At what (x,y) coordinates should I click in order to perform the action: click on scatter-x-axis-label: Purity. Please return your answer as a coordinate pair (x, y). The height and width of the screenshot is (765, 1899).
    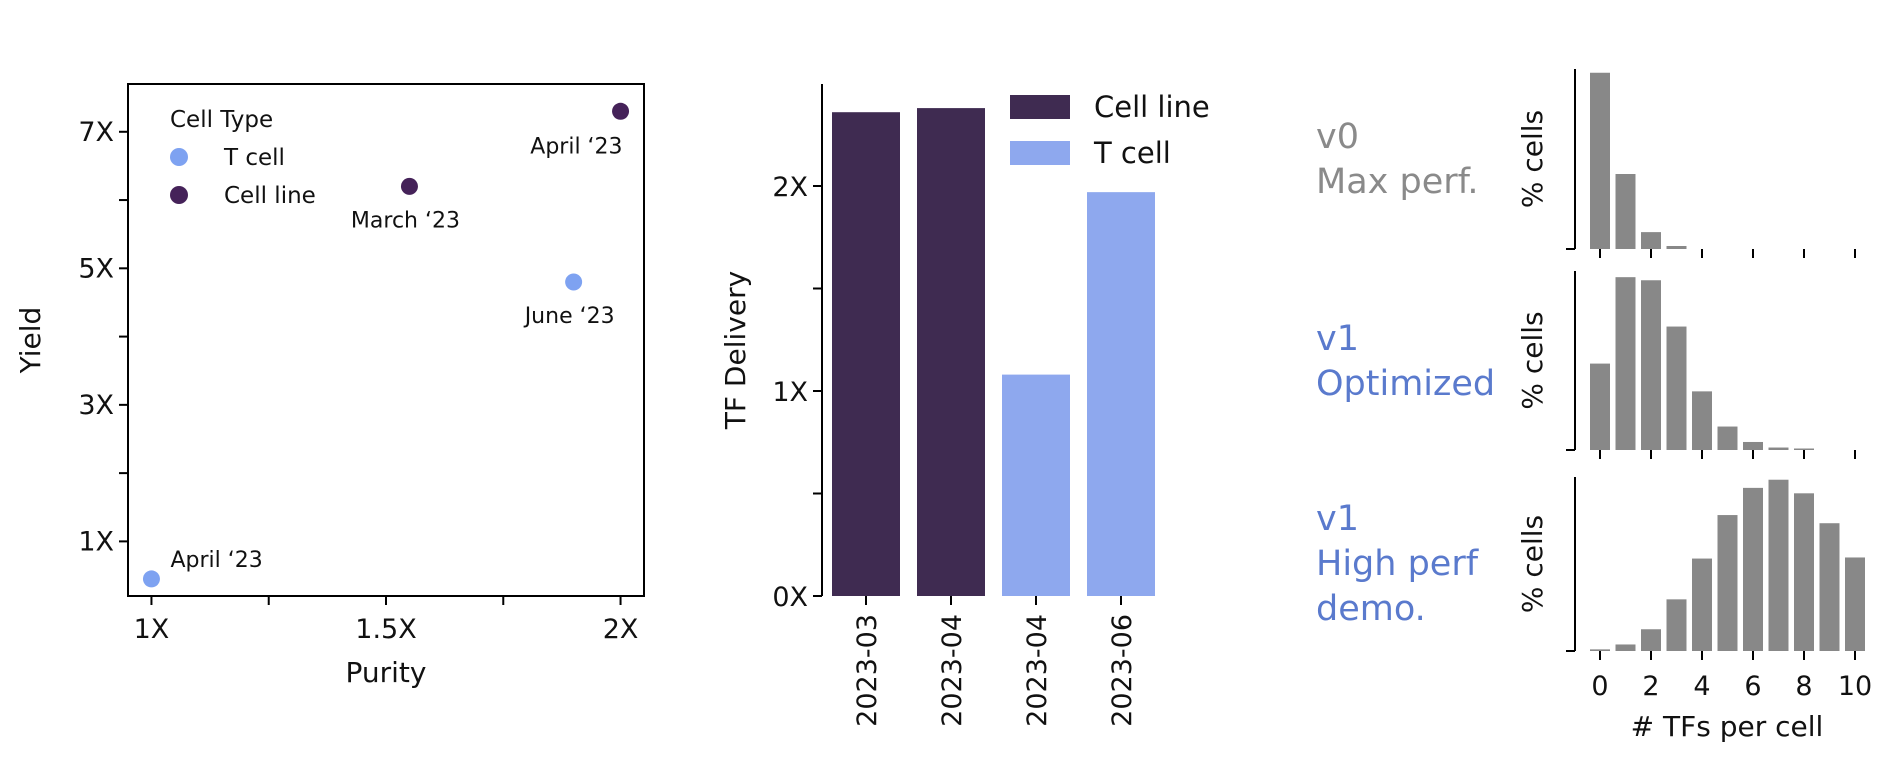
    Looking at the image, I should click on (386, 672).